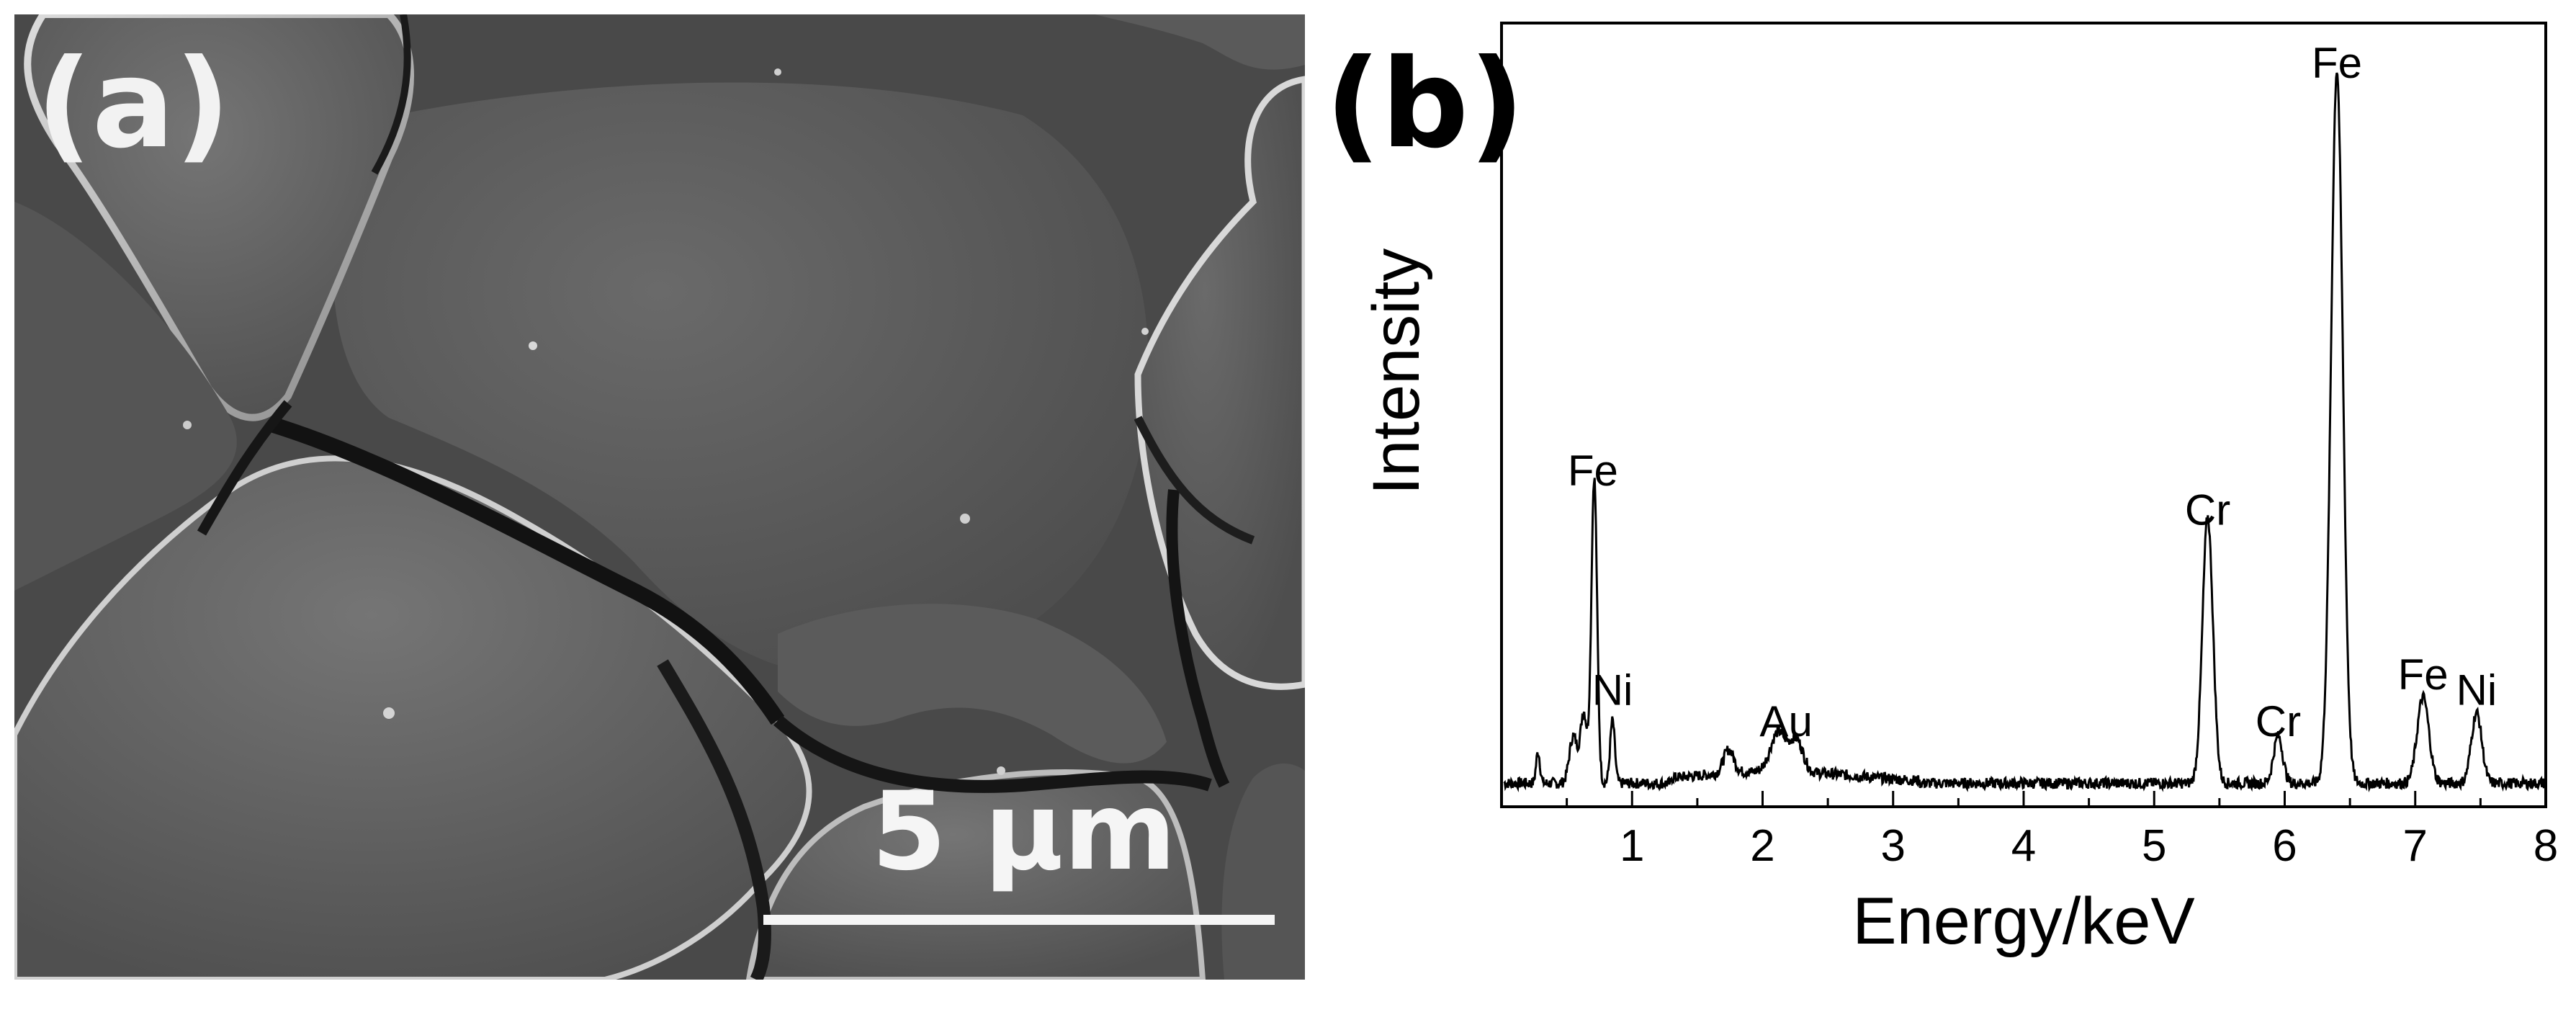 The image size is (2576, 1025). I want to click on x-tick-label: 6, so click(2284, 846).